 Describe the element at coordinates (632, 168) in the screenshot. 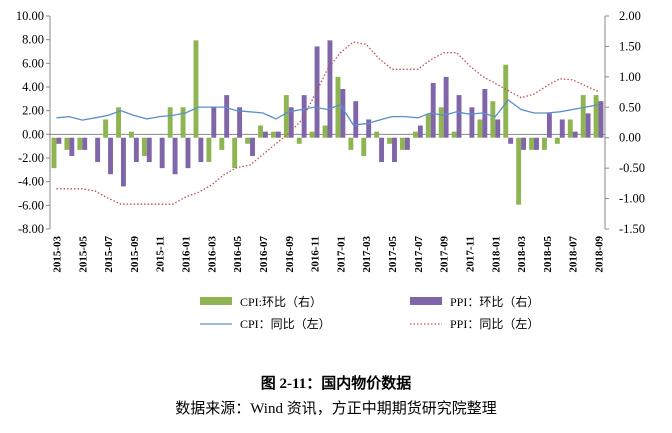

I see `y2-tick-label: -0.50` at that location.